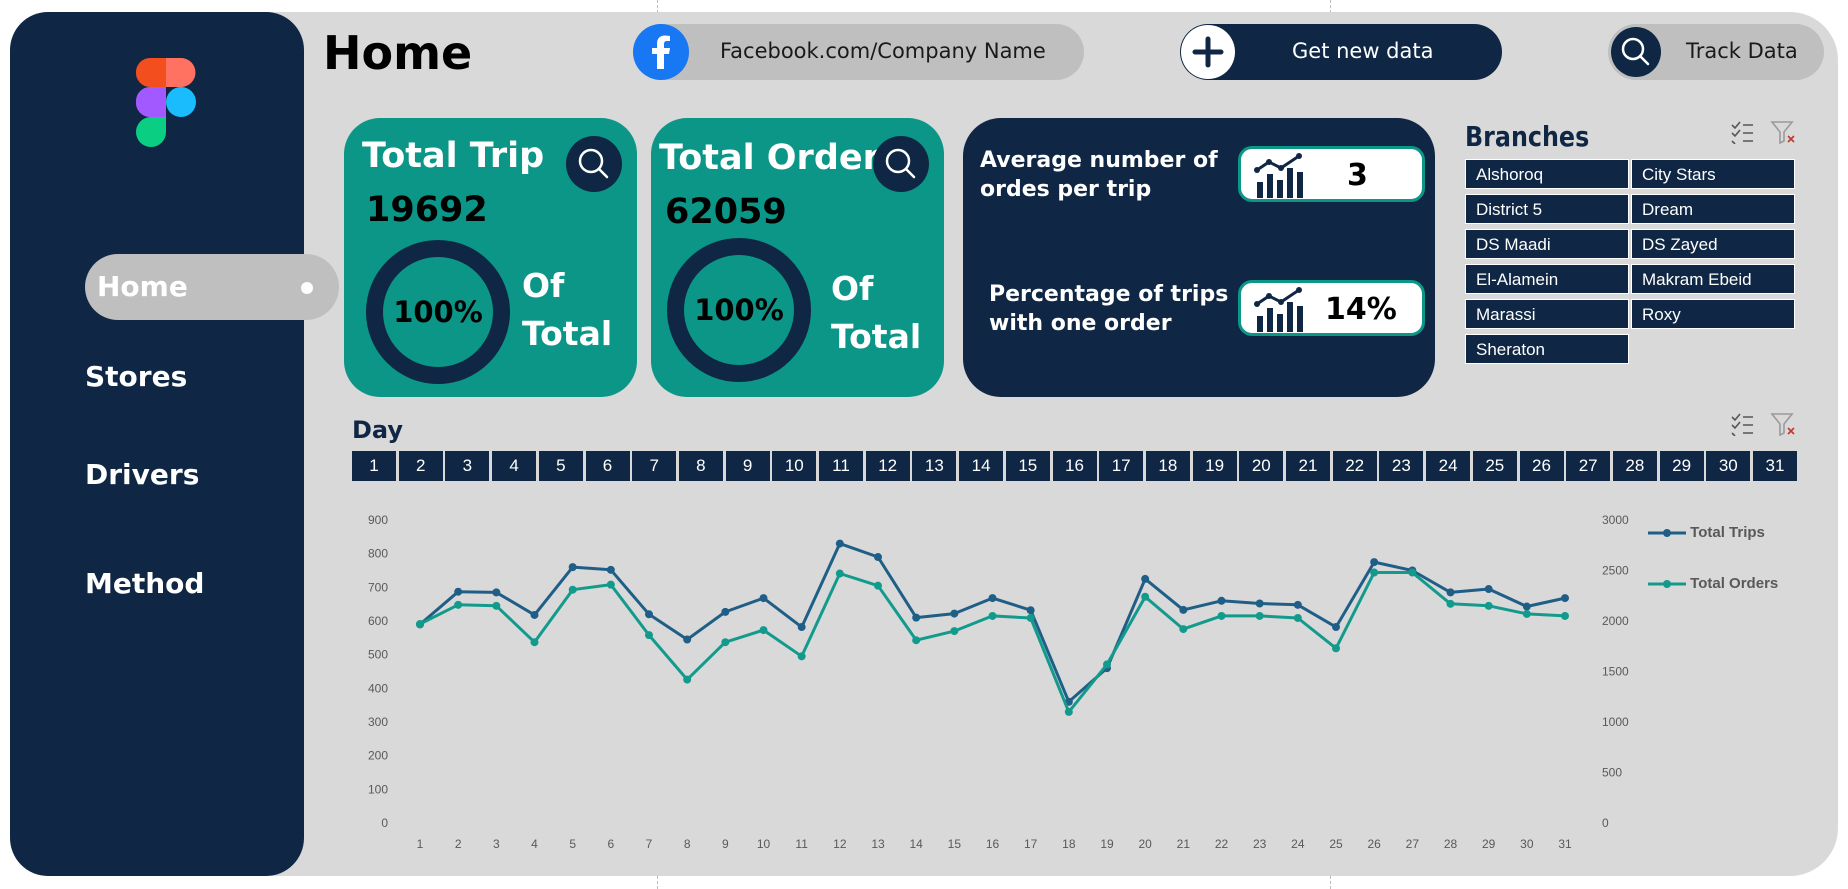  I want to click on day-item: 18, so click(1167, 466).